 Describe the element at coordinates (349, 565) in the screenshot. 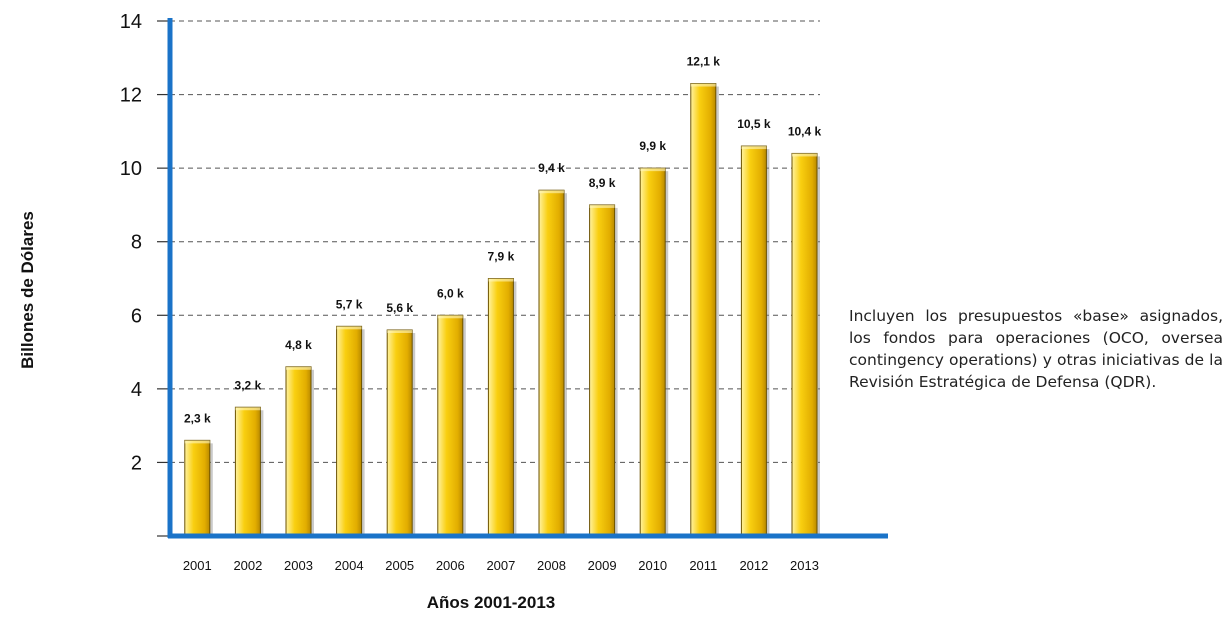

I see `x-tick-label: 2004` at that location.